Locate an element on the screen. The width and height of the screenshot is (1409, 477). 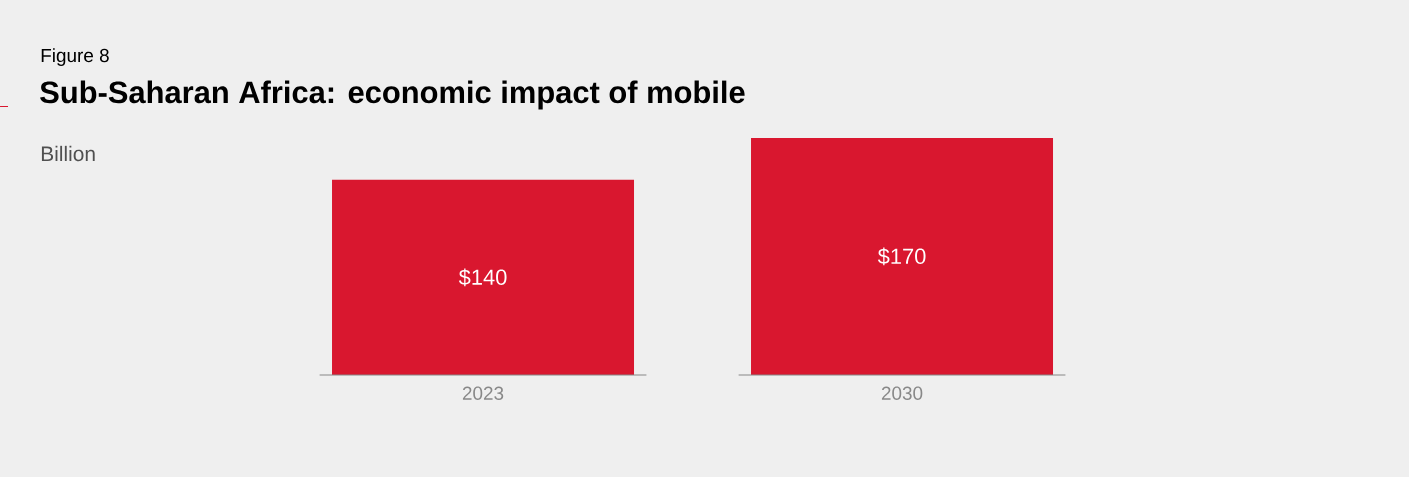
text: Billion is located at coordinates (68, 153).